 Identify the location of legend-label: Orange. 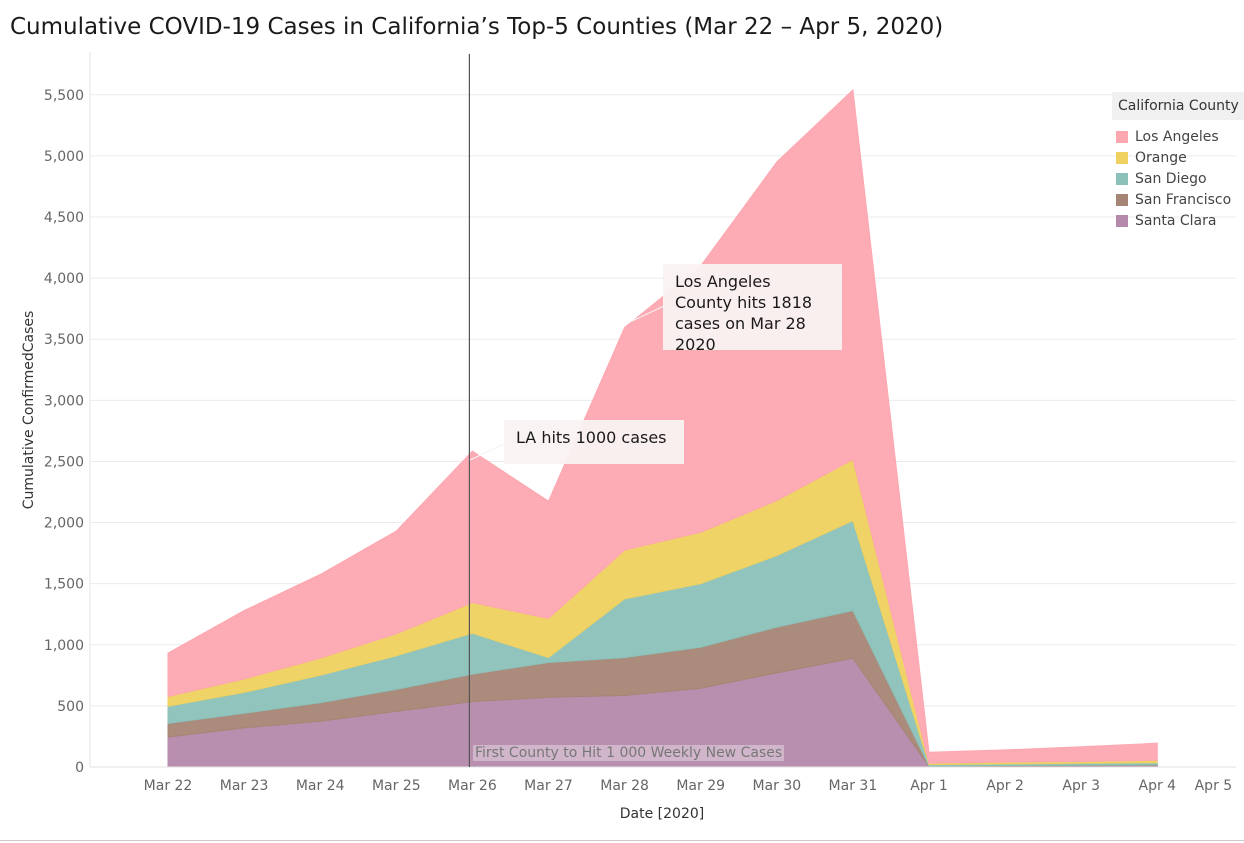
(1161, 157).